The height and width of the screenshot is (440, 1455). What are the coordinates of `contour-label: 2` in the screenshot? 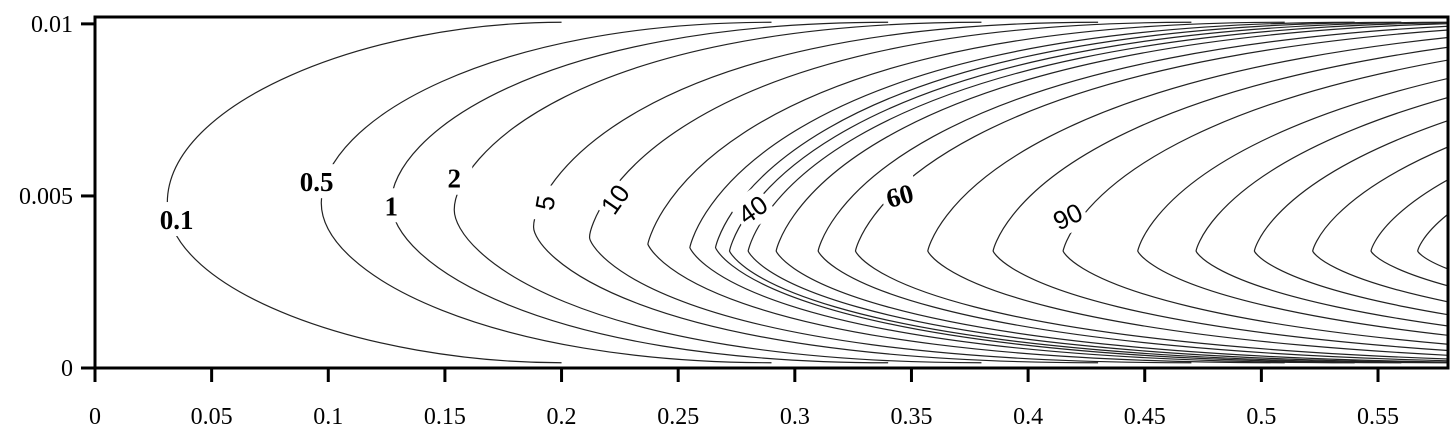 It's located at (454, 179).